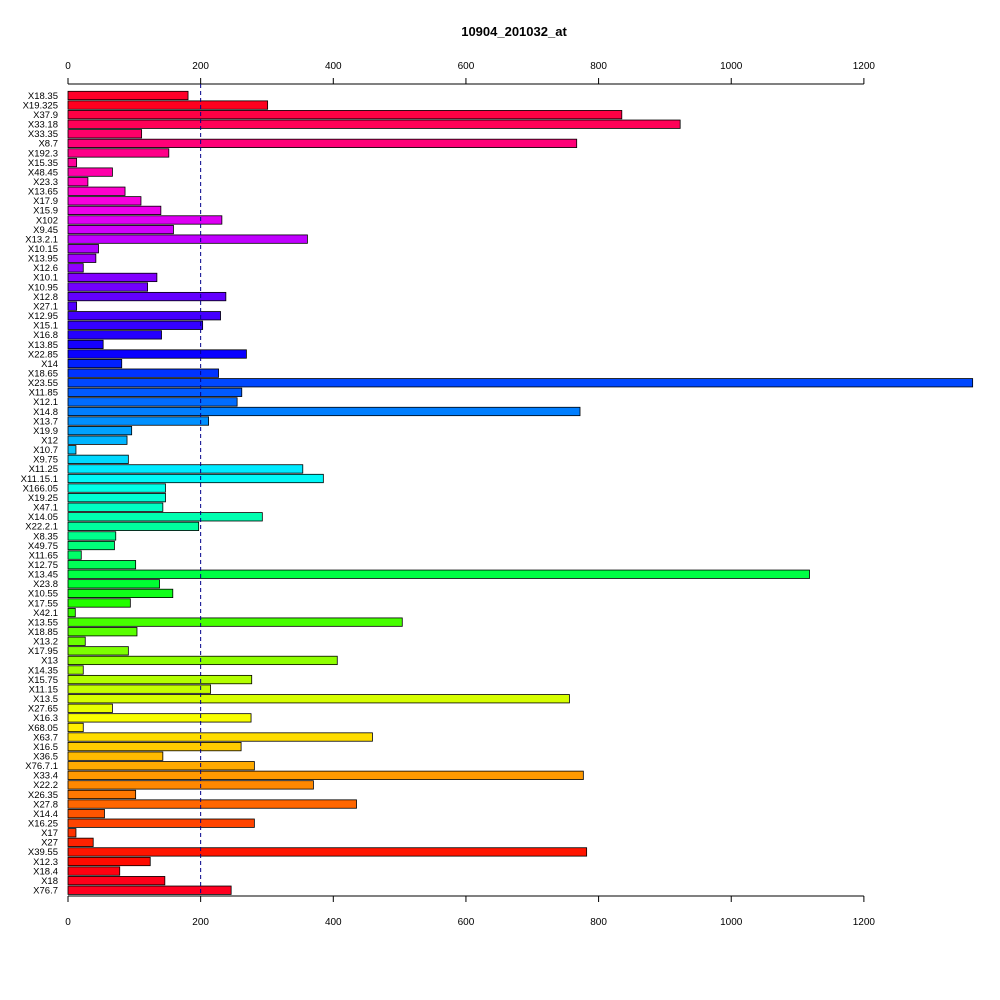 Image resolution: width=1000 pixels, height=1000 pixels. Describe the element at coordinates (864, 922) in the screenshot. I see `bottom-tick-label: 1200` at that location.